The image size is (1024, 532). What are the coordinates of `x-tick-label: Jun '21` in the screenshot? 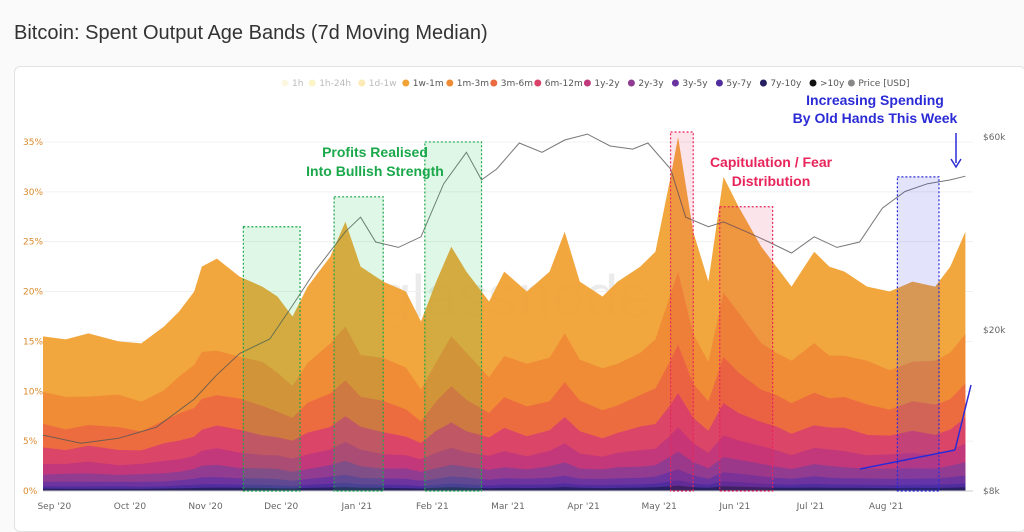 It's located at (734, 507).